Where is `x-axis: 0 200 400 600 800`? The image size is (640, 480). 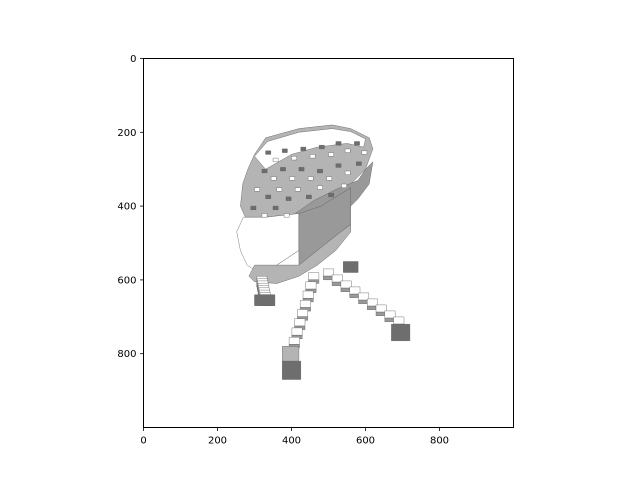
x-axis: 0 200 400 600 800 is located at coordinates (294, 437).